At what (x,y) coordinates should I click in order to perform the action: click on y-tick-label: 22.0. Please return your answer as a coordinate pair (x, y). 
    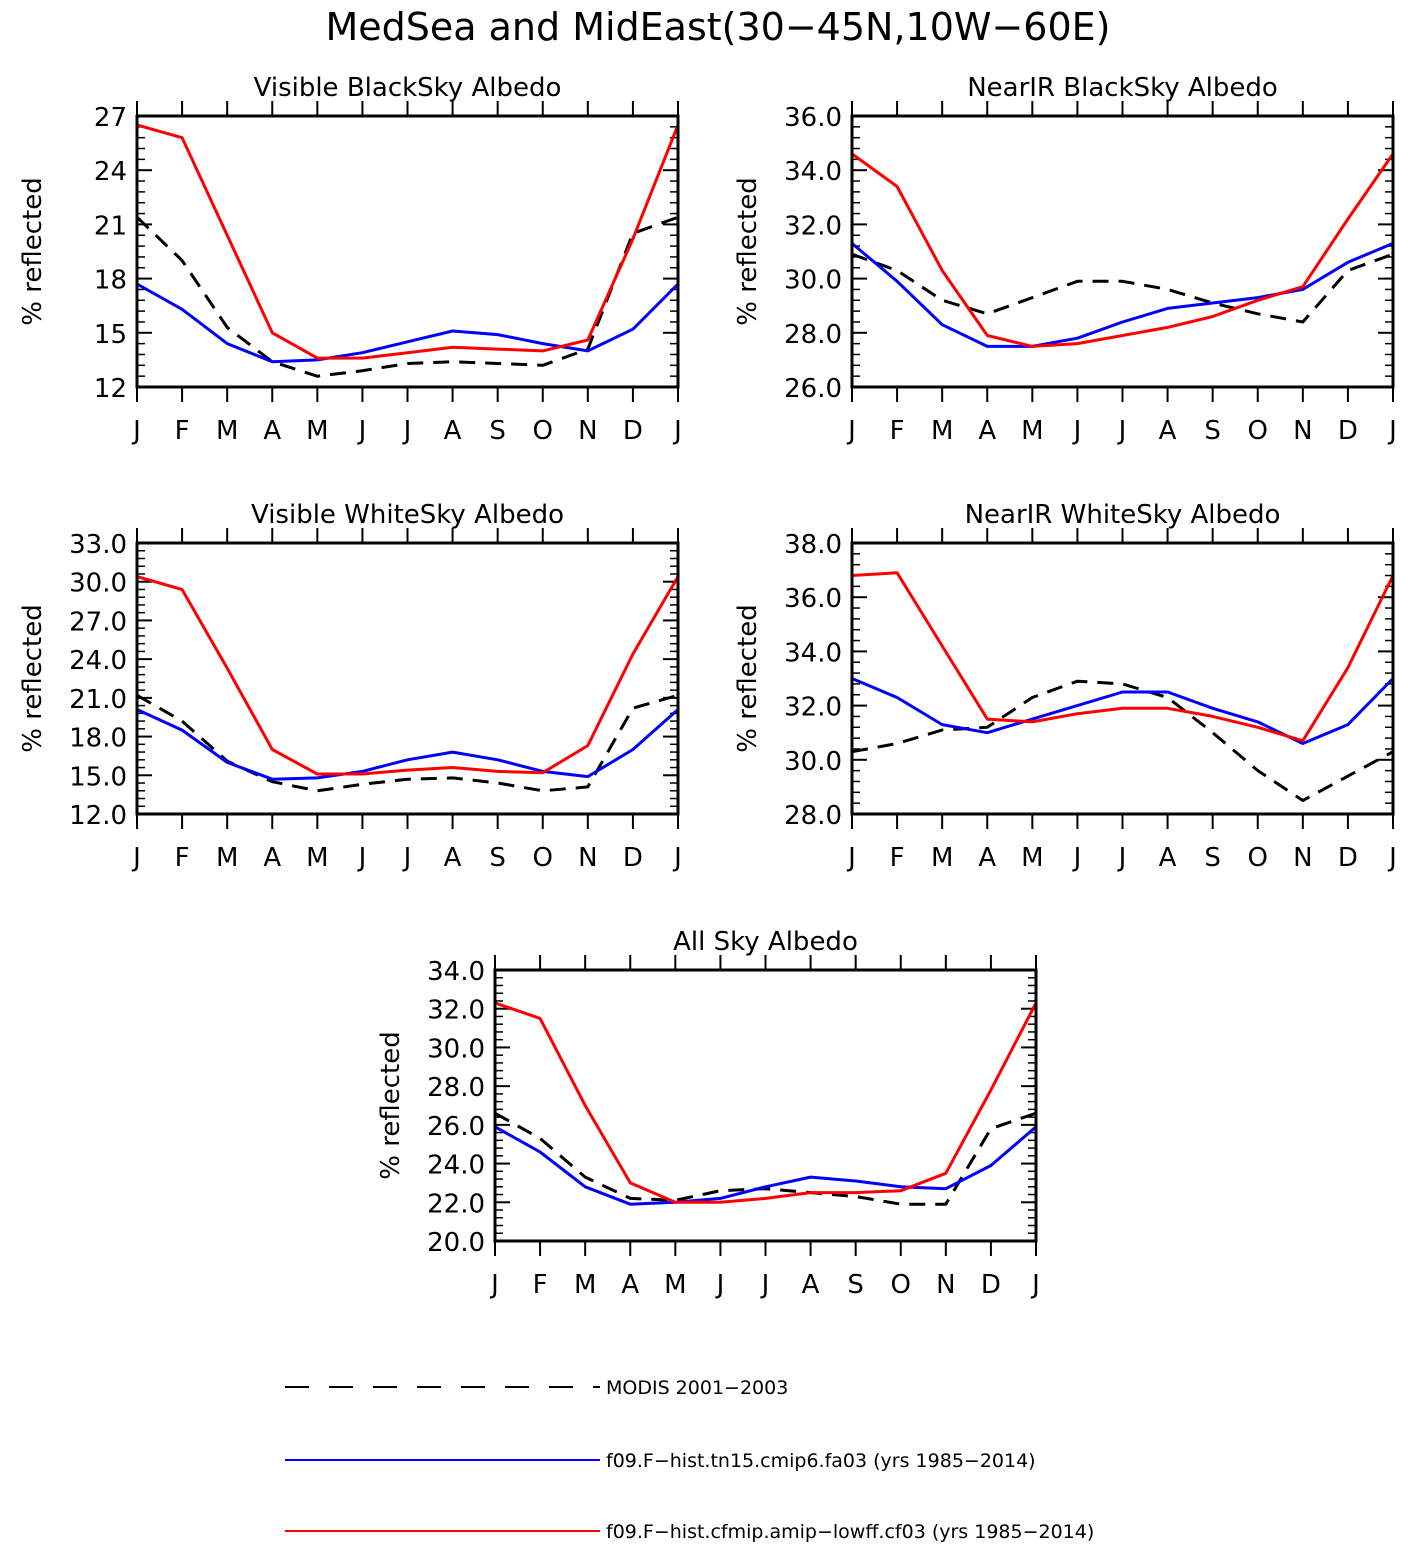
    Looking at the image, I should click on (456, 1204).